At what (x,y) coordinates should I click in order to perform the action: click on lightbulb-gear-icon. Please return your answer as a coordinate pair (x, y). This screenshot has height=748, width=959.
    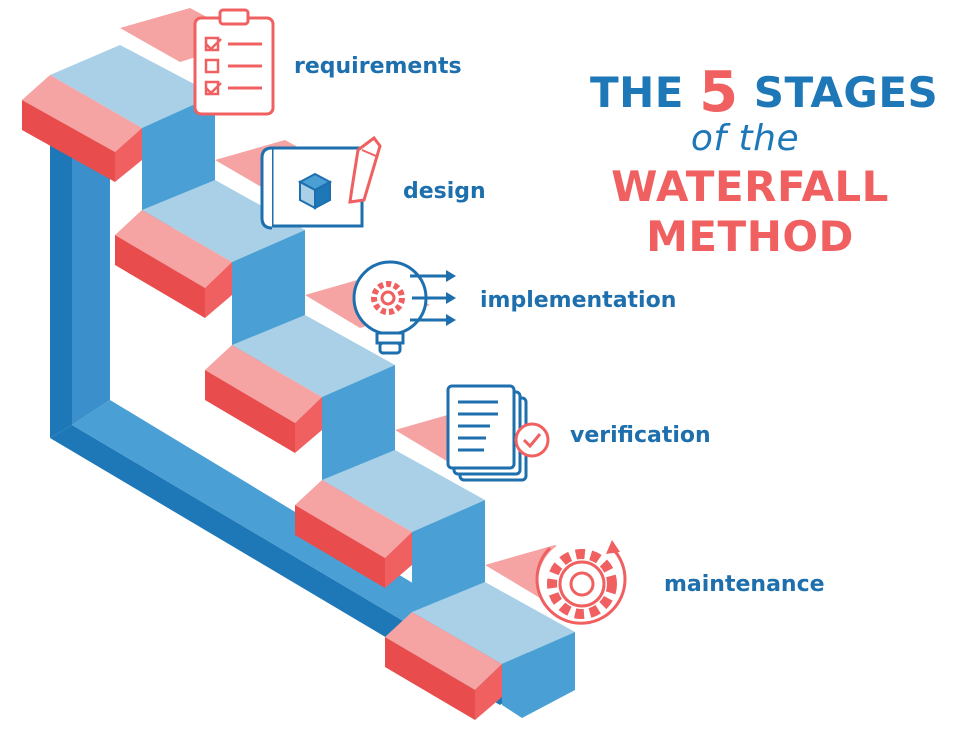
    Looking at the image, I should click on (404, 307).